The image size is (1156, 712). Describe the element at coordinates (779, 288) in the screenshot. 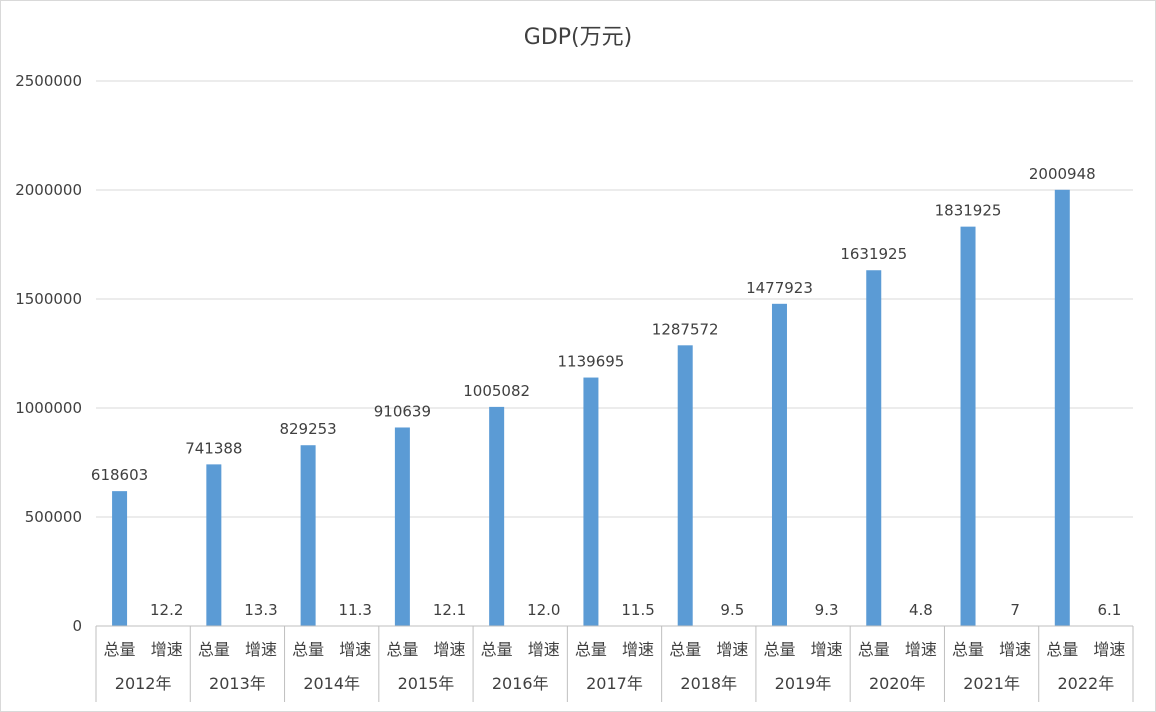

I see `data-label: 1477923` at that location.